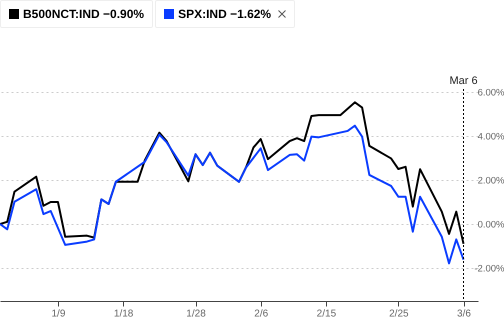  I want to click on y-tick-label: -2.00%, so click(489, 269).